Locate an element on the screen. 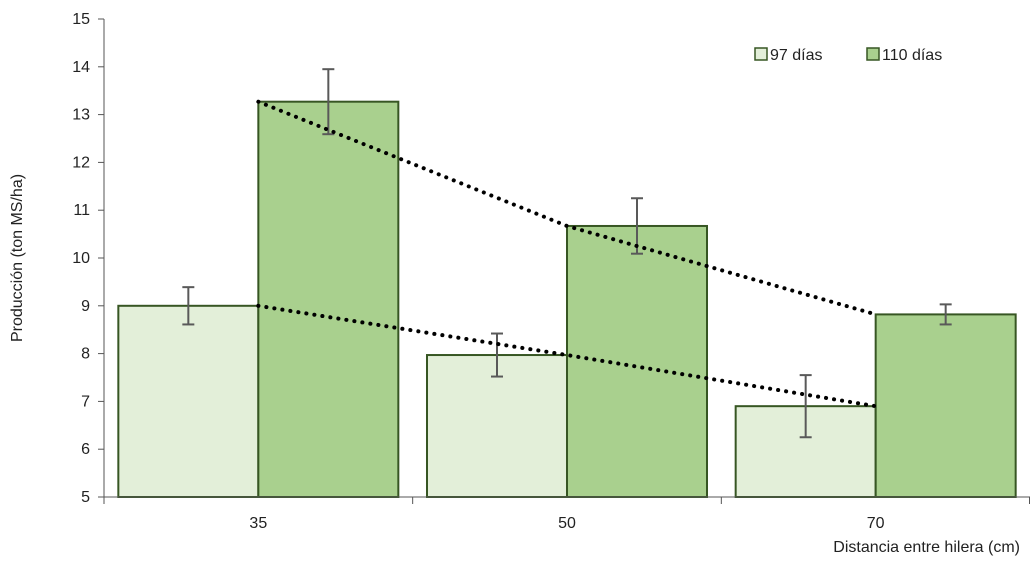 The width and height of the screenshot is (1034, 562). y-tick-label: 6 is located at coordinates (85, 449).